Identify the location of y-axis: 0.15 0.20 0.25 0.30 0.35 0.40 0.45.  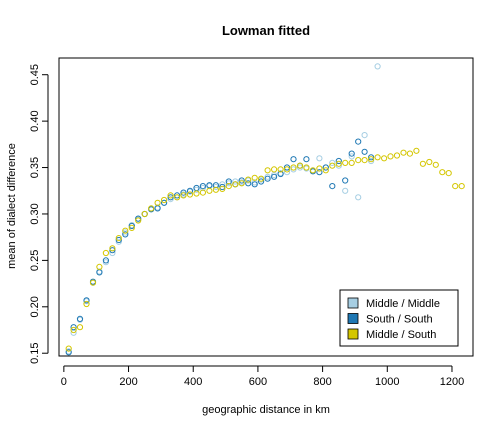
(39, 214).